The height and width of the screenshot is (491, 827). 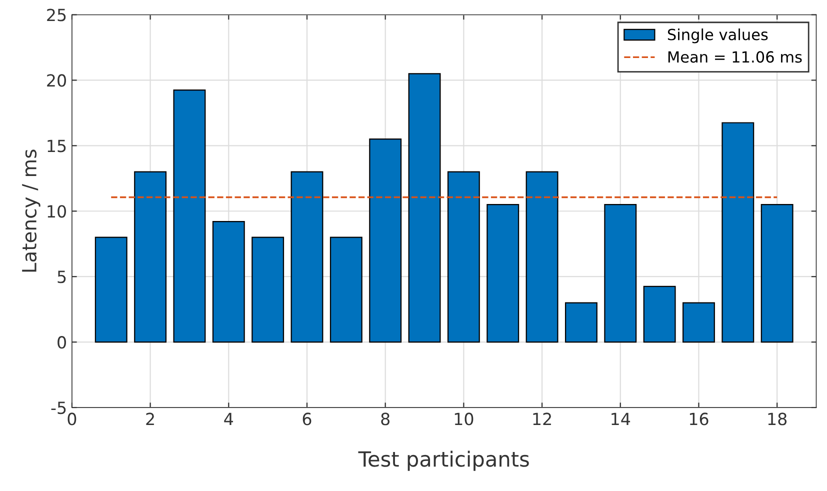 What do you see at coordinates (150, 419) in the screenshot?
I see `x-tick-label: 2` at bounding box center [150, 419].